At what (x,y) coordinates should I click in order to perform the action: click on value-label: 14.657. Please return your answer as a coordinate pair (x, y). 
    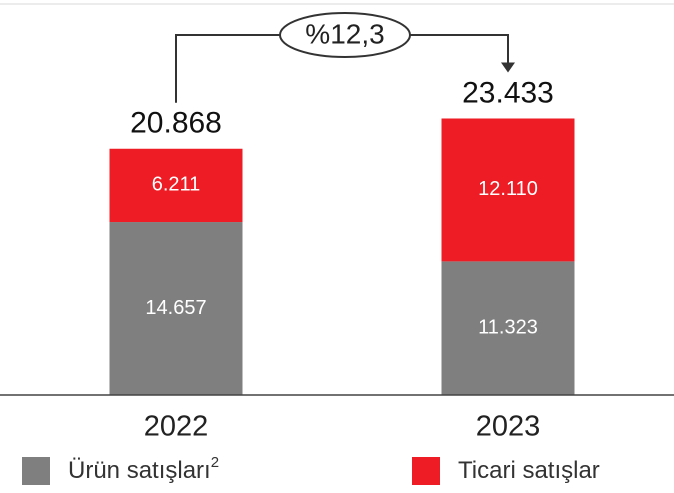
    Looking at the image, I should click on (175, 308).